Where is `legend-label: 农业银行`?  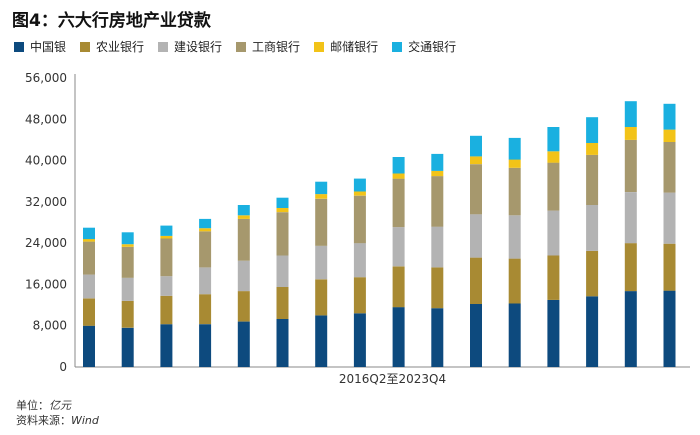 legend-label: 农业银行 is located at coordinates (120, 47).